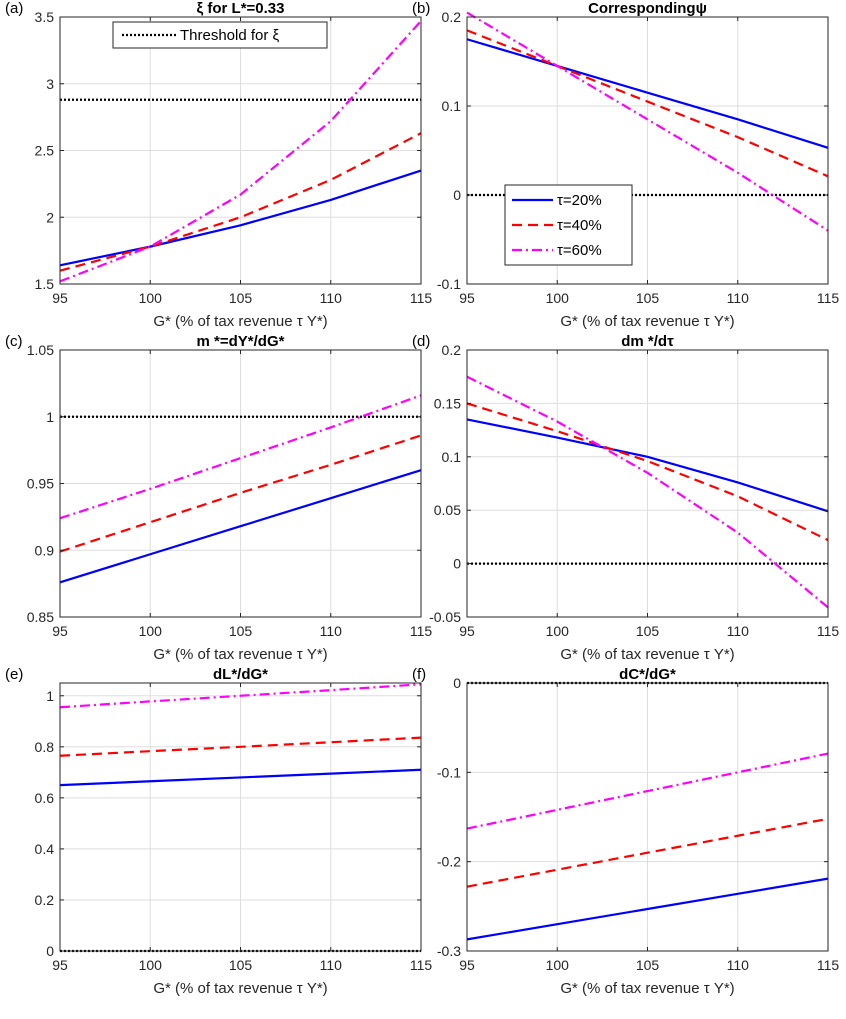  What do you see at coordinates (447, 403) in the screenshot?
I see `y-tick-label: 0.15` at bounding box center [447, 403].